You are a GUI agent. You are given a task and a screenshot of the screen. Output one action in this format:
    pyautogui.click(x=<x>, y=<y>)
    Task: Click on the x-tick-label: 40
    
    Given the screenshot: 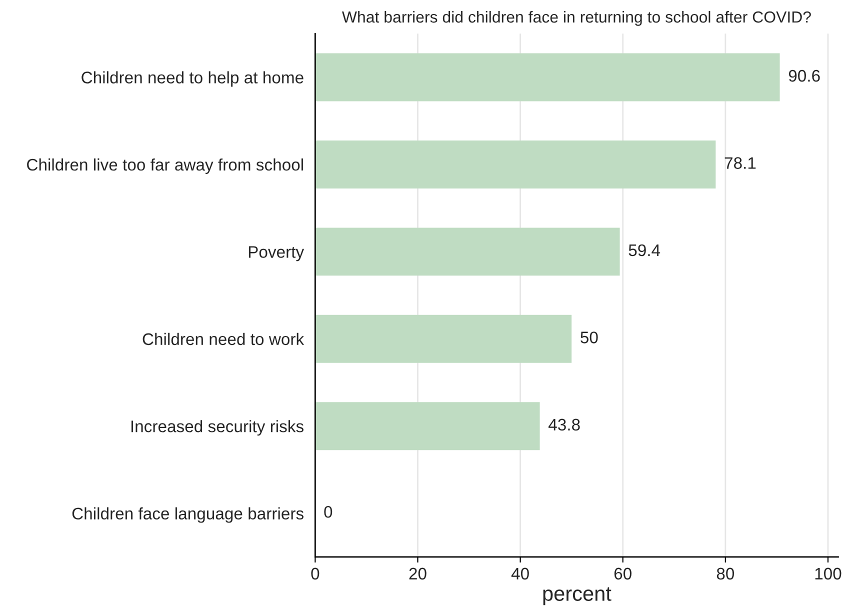 What is the action you would take?
    pyautogui.click(x=520, y=574)
    